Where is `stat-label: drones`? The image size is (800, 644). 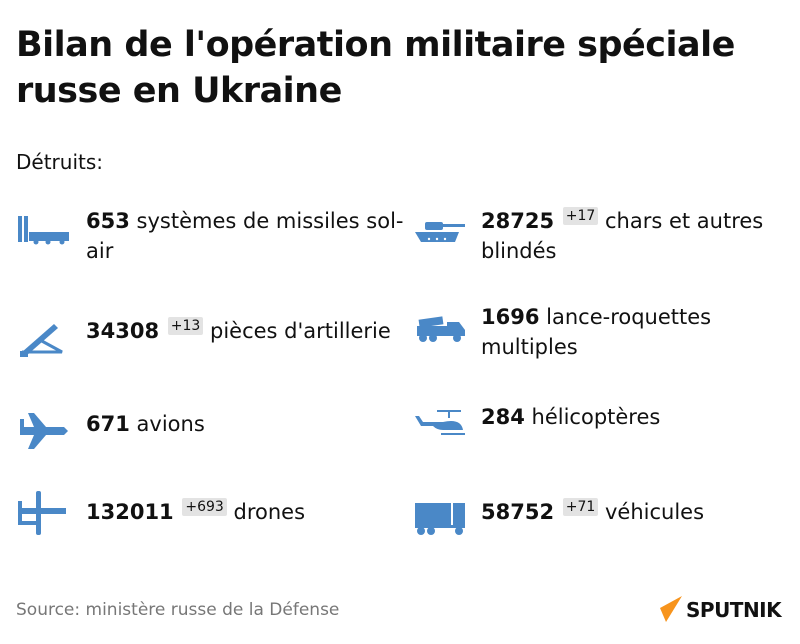
stat-label: drones is located at coordinates (269, 512).